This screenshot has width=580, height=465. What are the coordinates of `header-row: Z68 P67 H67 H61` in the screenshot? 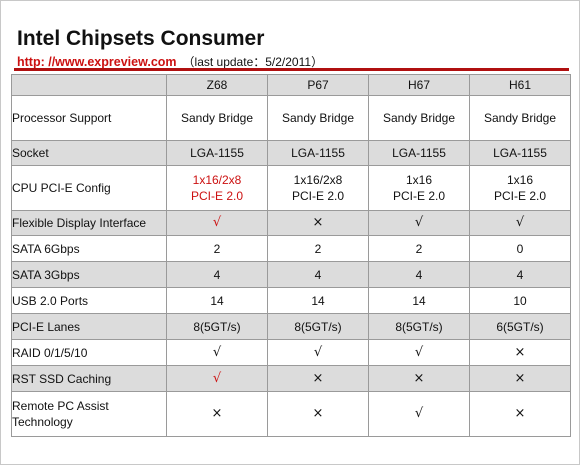 It's located at (291, 85).